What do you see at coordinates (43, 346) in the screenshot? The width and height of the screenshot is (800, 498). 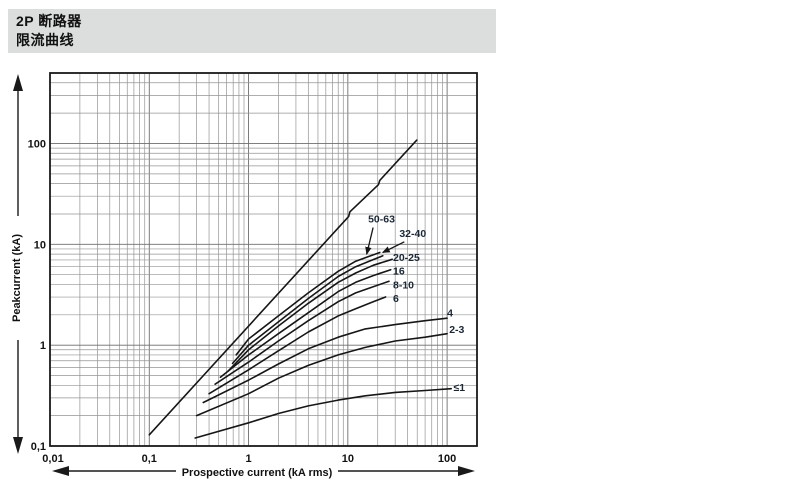 I see `y-tick-1: 1` at bounding box center [43, 346].